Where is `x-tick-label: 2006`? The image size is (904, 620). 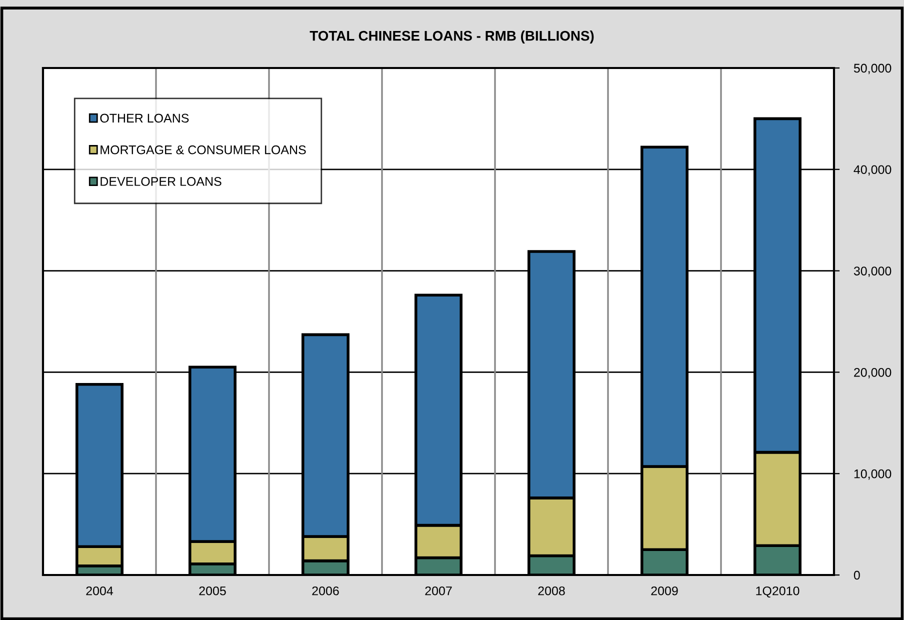
x-tick-label: 2006 is located at coordinates (325, 591).